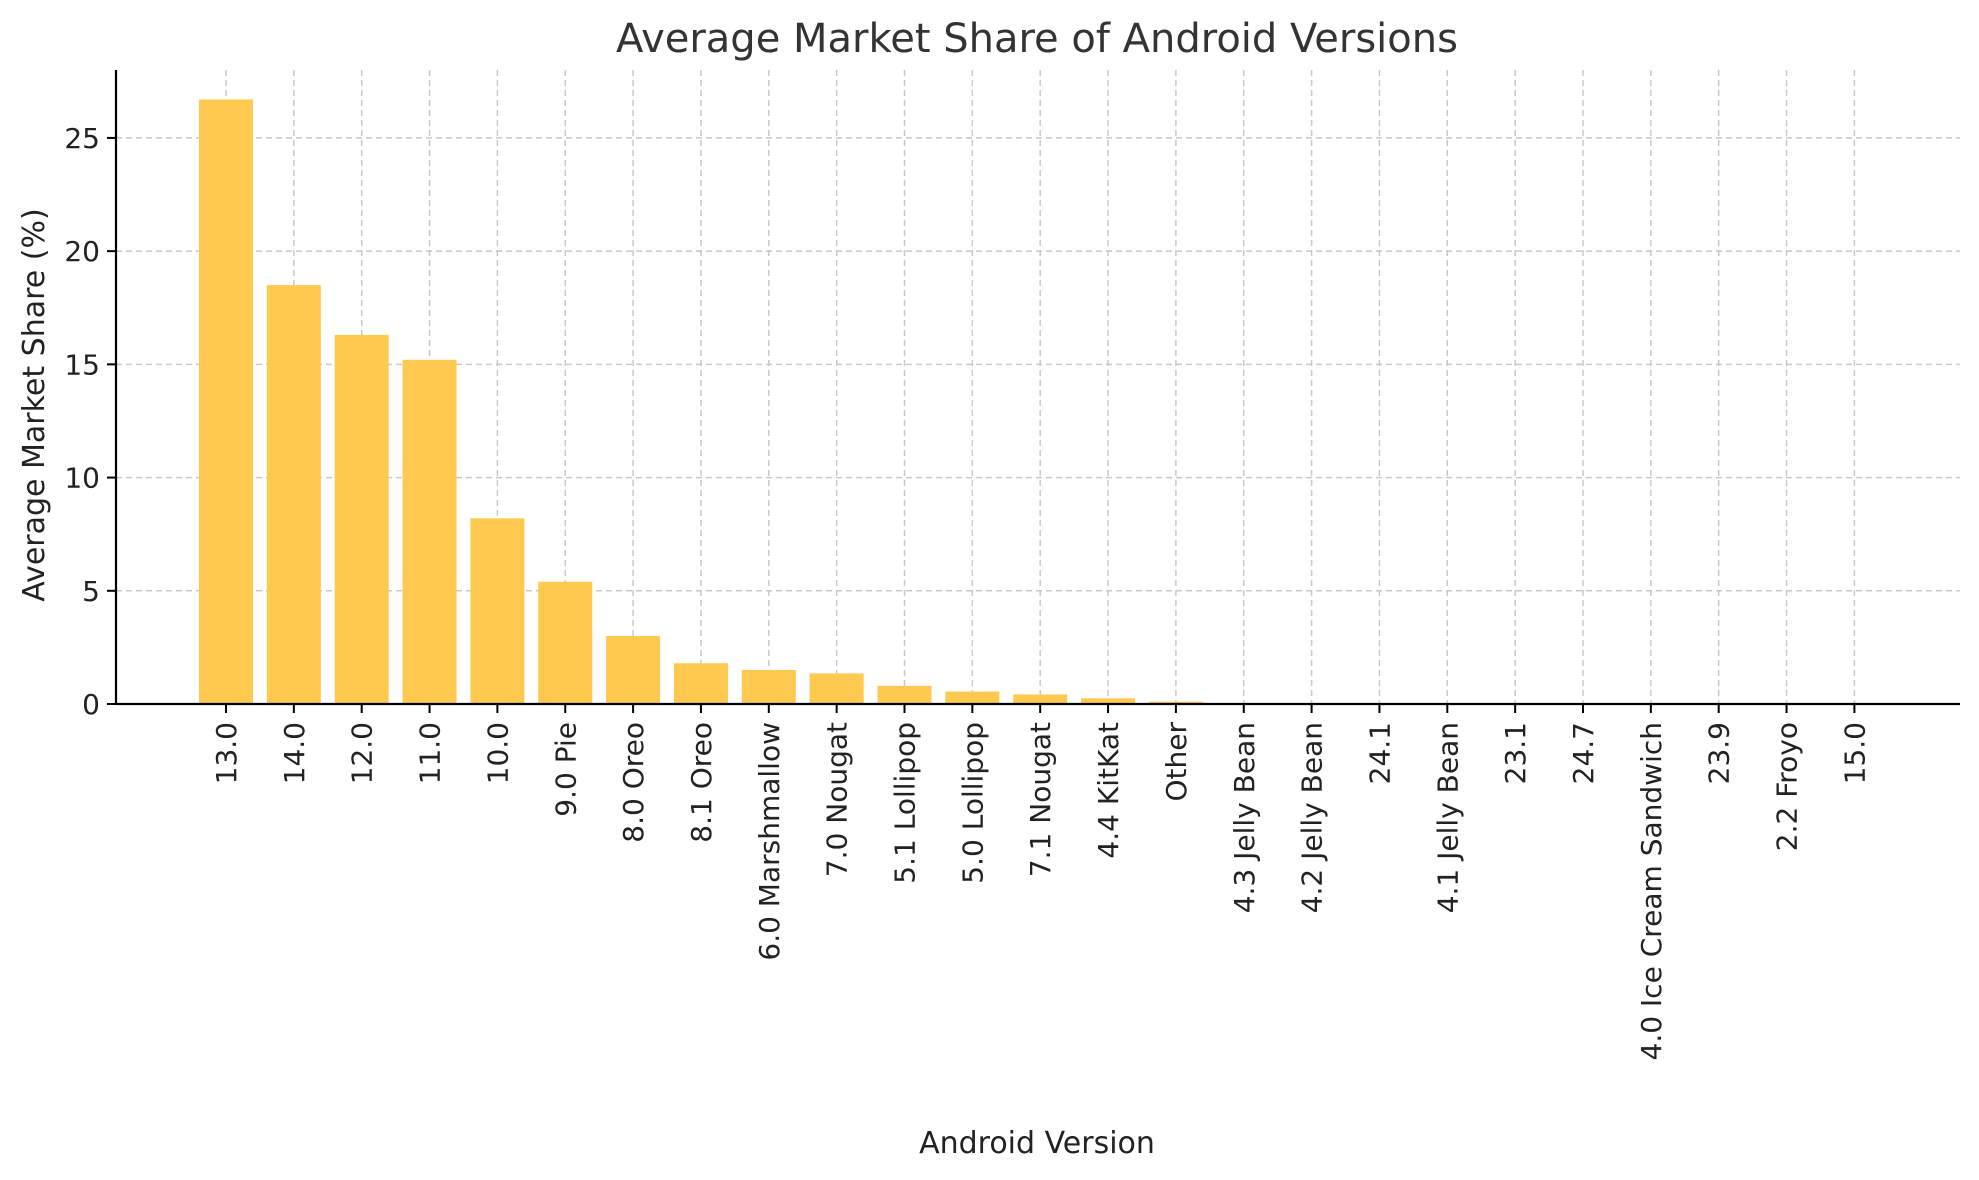 The height and width of the screenshot is (1180, 1979). I want to click on x-tick-label: 4.0 Ice Cream Sandwich, so click(1651, 891).